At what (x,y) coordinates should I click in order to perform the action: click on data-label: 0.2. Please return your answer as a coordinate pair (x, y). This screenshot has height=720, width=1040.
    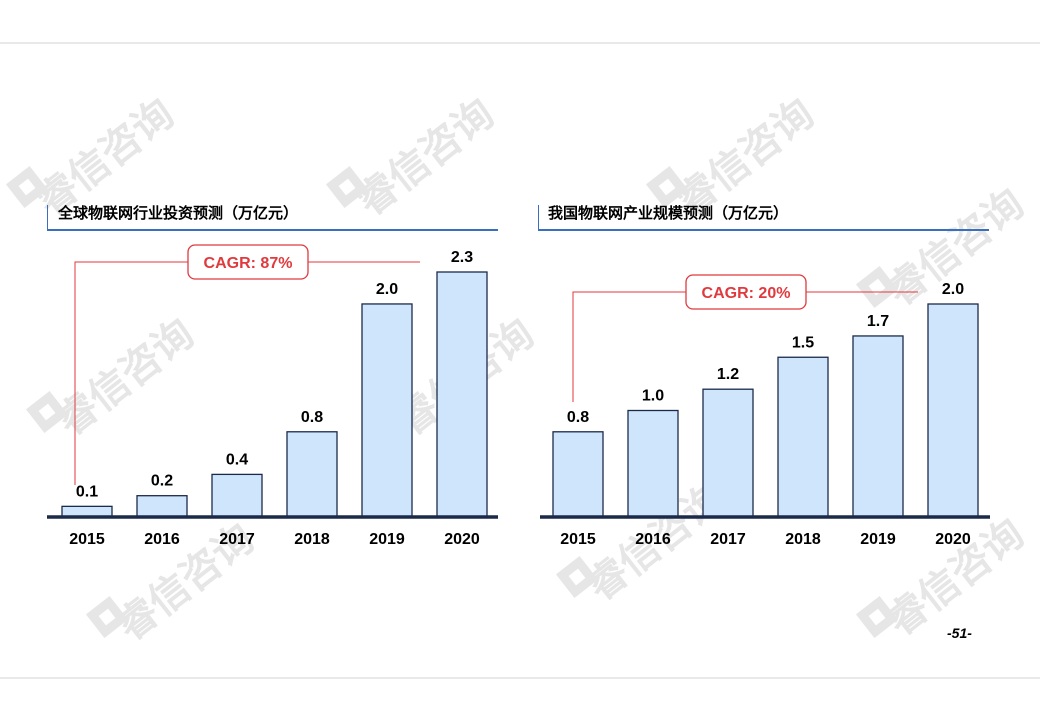
    Looking at the image, I should click on (162, 481).